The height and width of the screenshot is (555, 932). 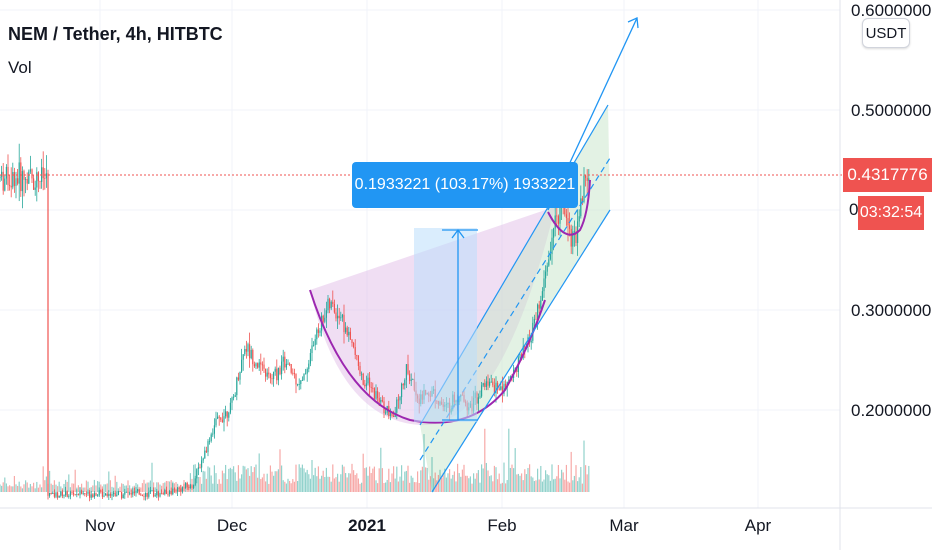 I want to click on y-axis: 0.6000000 0.5000000 0.3000000 0.2000000, so click(x=891, y=210).